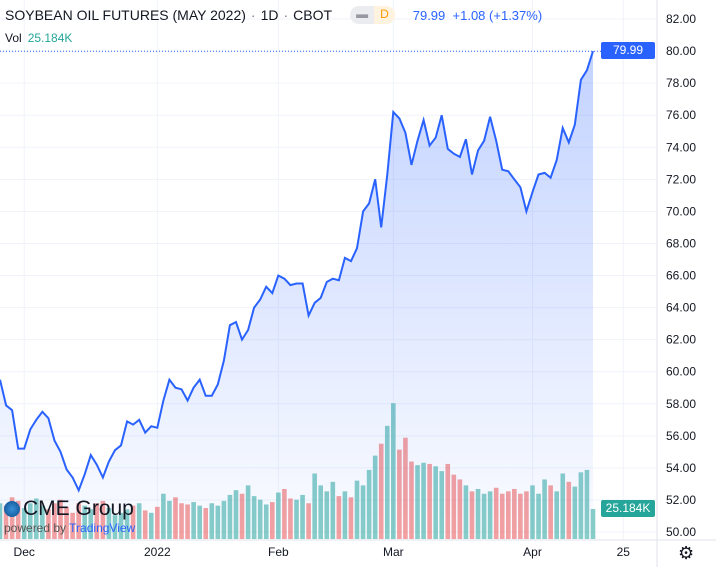 Image resolution: width=716 pixels, height=567 pixels. What do you see at coordinates (157, 552) in the screenshot?
I see `x-tick-label: 2022` at bounding box center [157, 552].